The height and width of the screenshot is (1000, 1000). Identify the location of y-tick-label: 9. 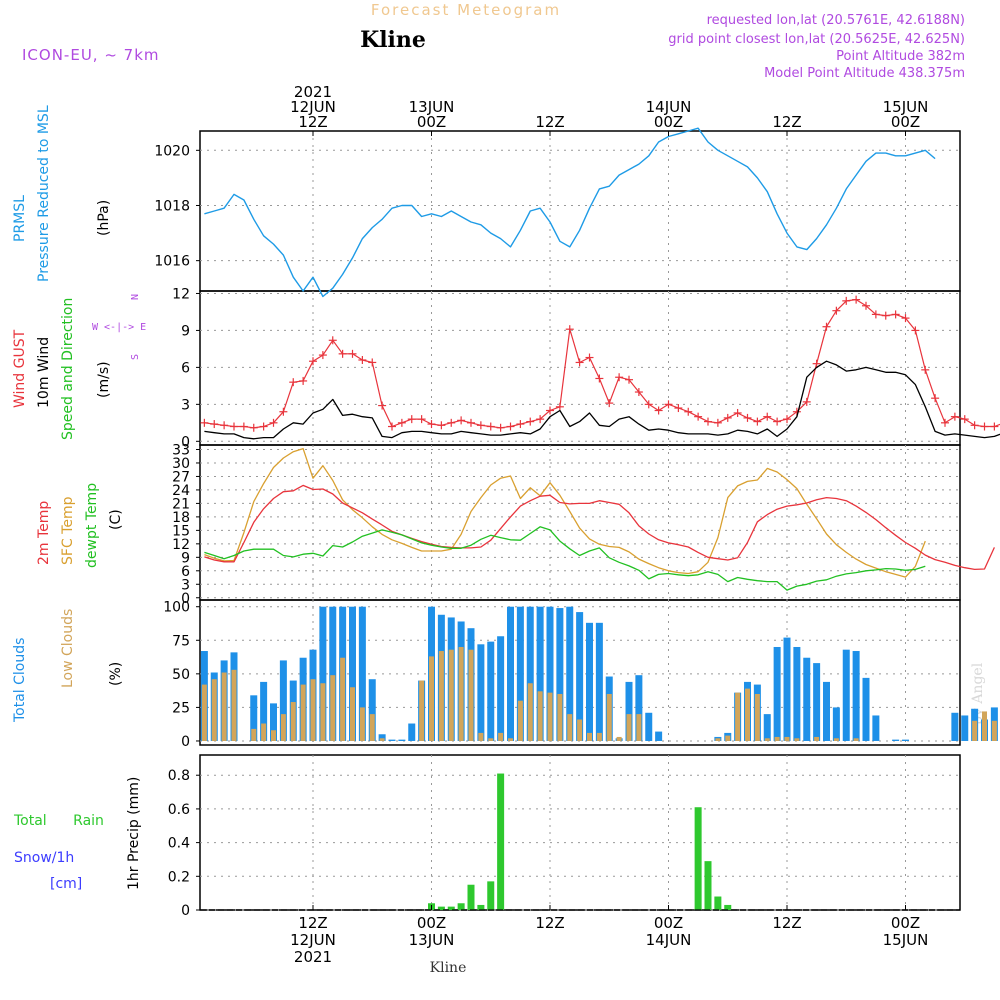
(185, 558).